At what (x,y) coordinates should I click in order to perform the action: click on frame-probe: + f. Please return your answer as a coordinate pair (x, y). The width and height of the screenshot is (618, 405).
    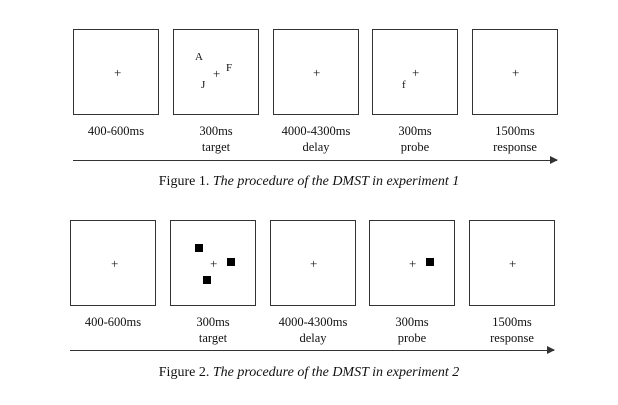
    Looking at the image, I should click on (415, 72).